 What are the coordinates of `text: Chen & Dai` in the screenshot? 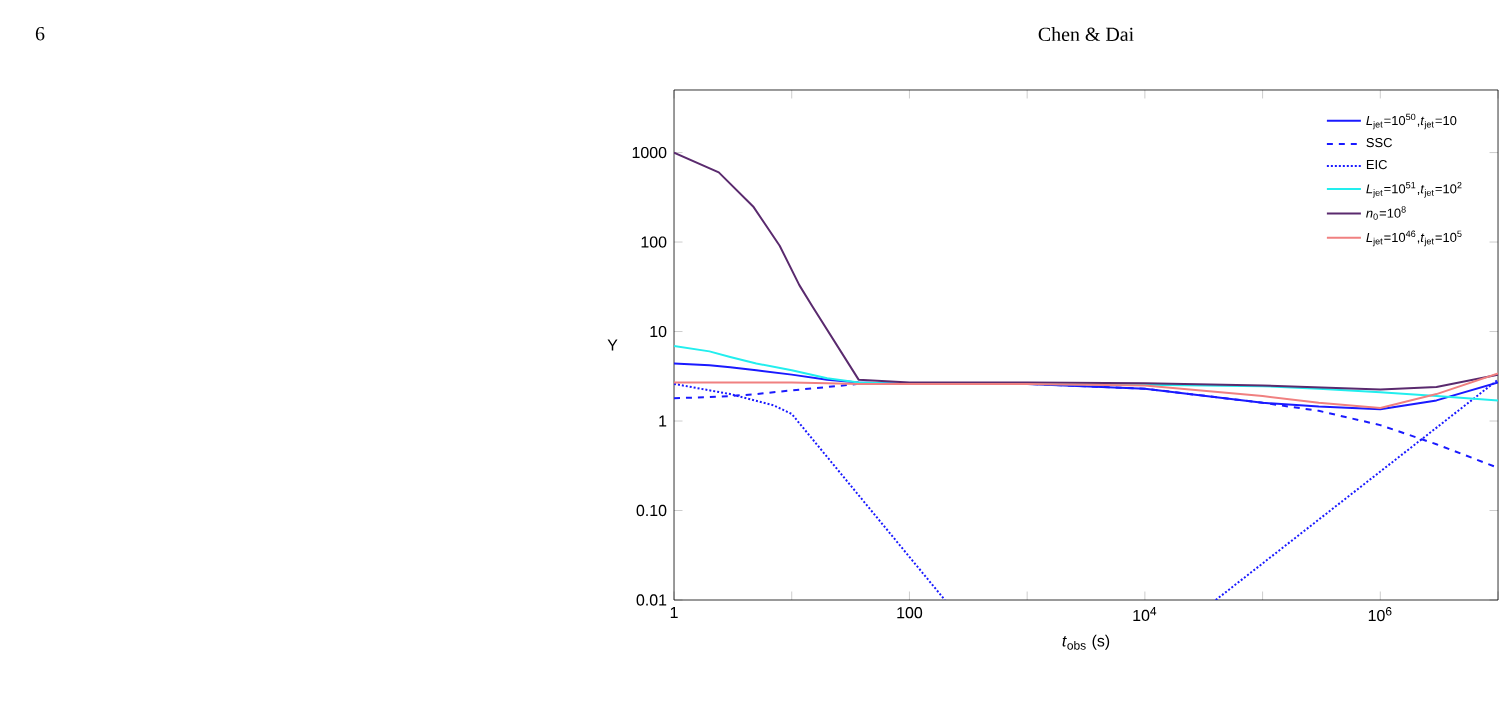 It's located at (1086, 34).